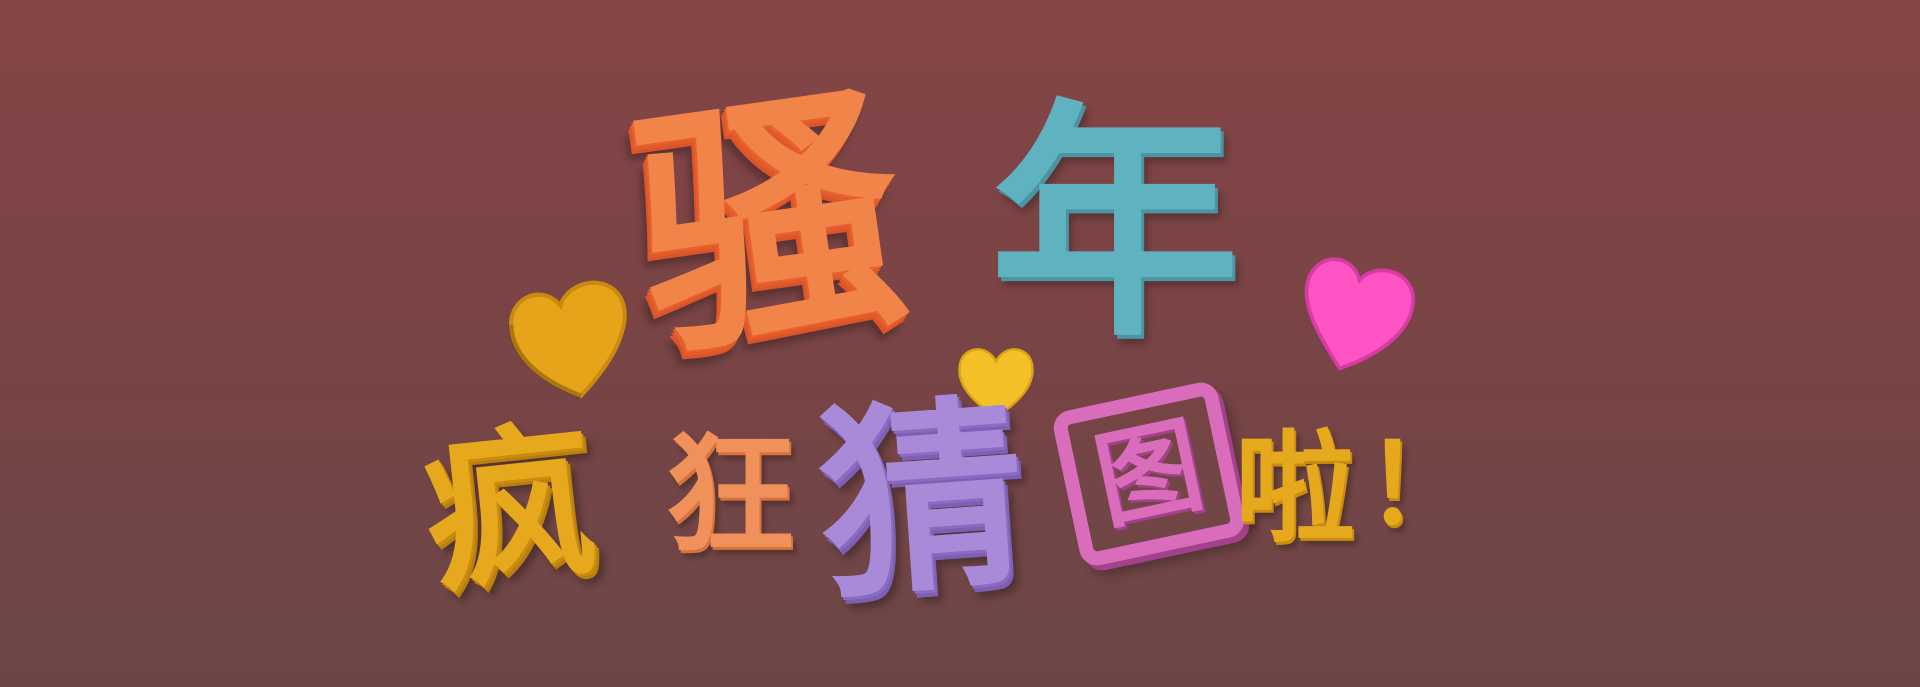 Image resolution: width=1920 pixels, height=687 pixels. Describe the element at coordinates (770, 225) in the screenshot. I see `title-char-sao: 骚` at that location.